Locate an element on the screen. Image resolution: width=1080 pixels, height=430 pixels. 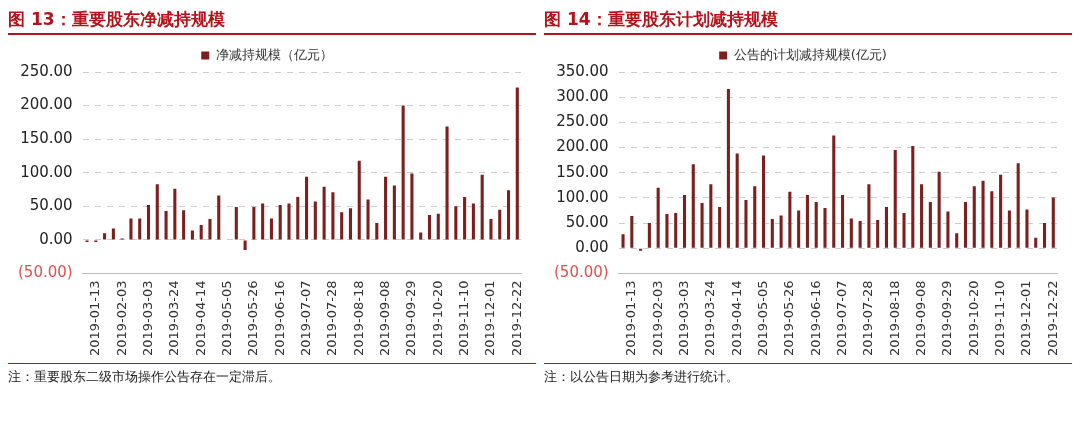
x-tick-label: 2019-04-14 is located at coordinates (736, 318).